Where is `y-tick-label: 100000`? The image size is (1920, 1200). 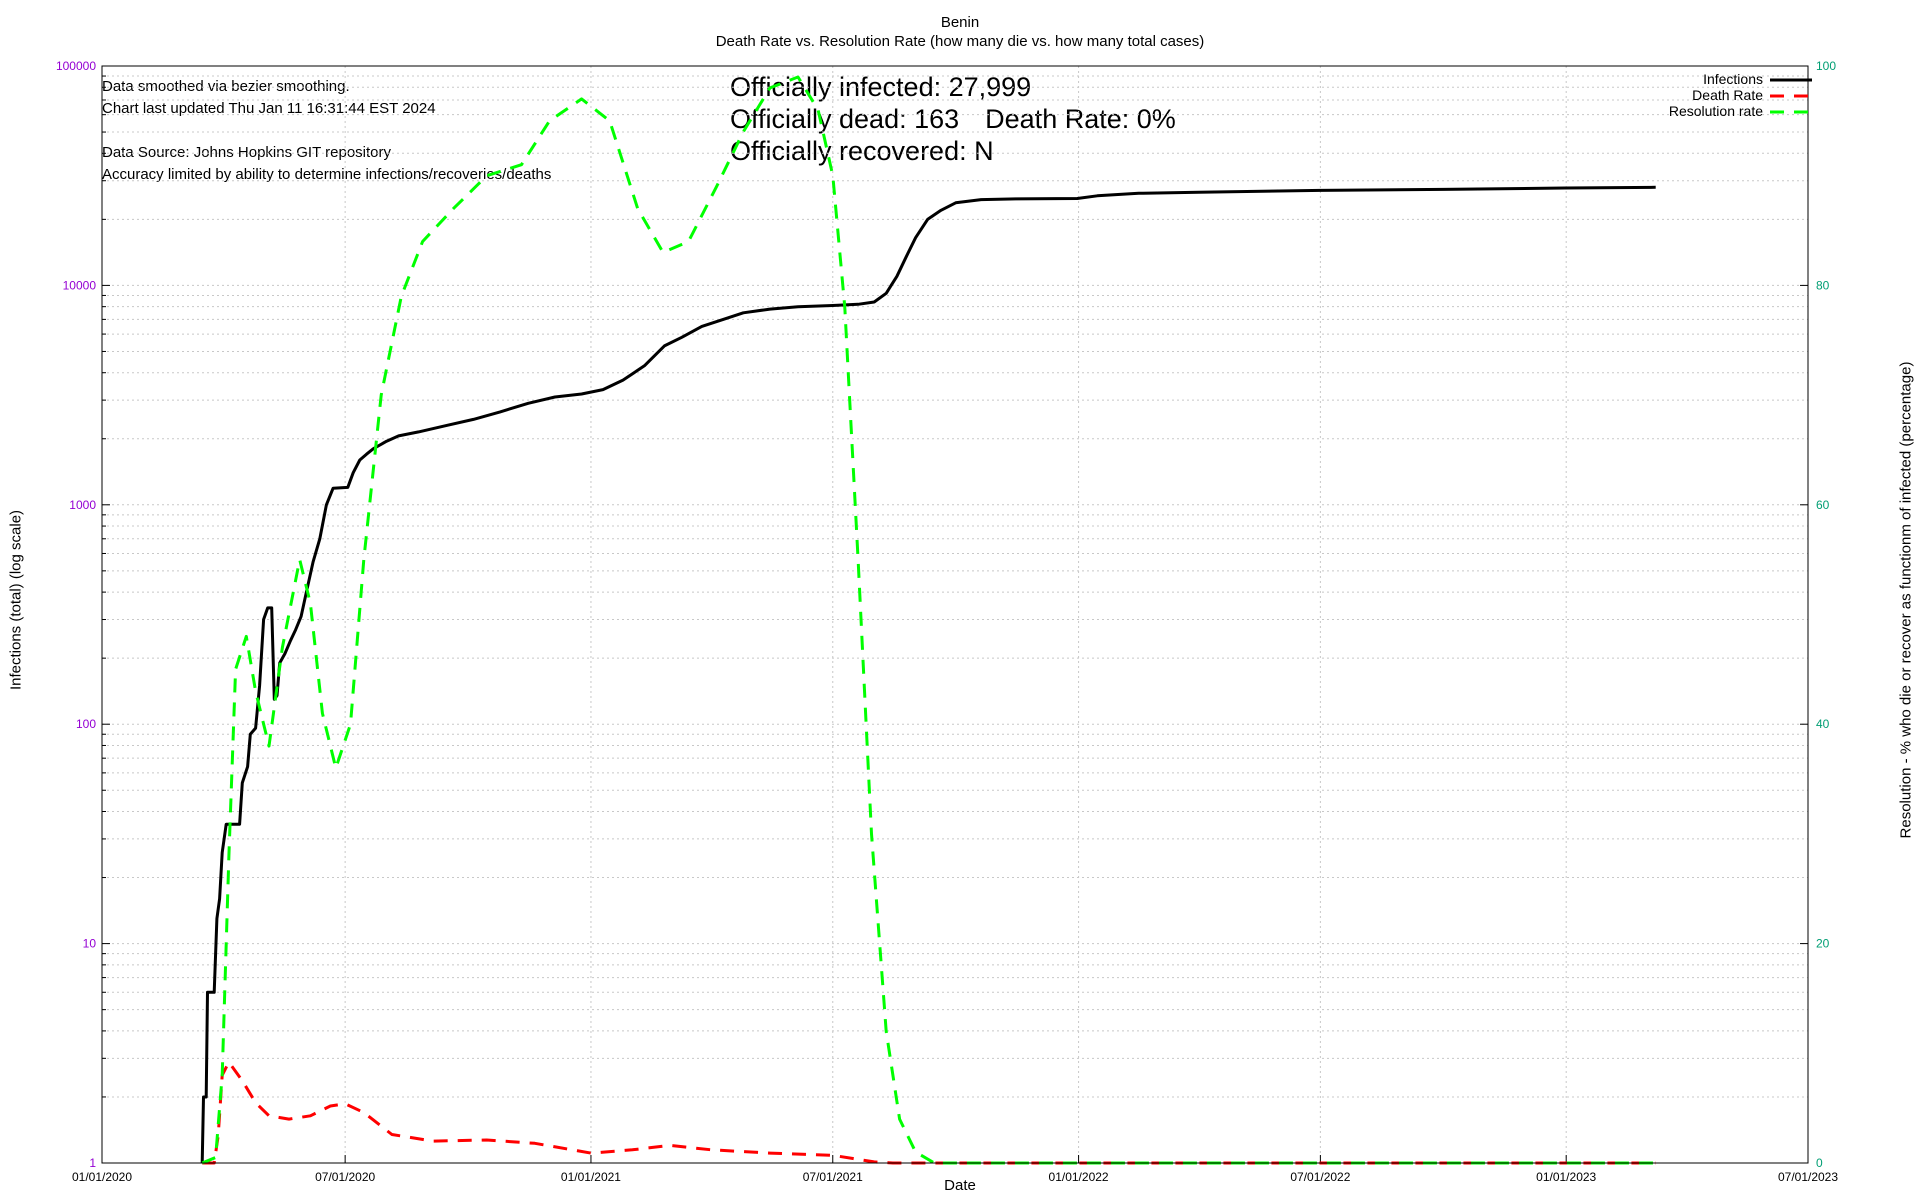 y-tick-label: 100000 is located at coordinates (76, 66).